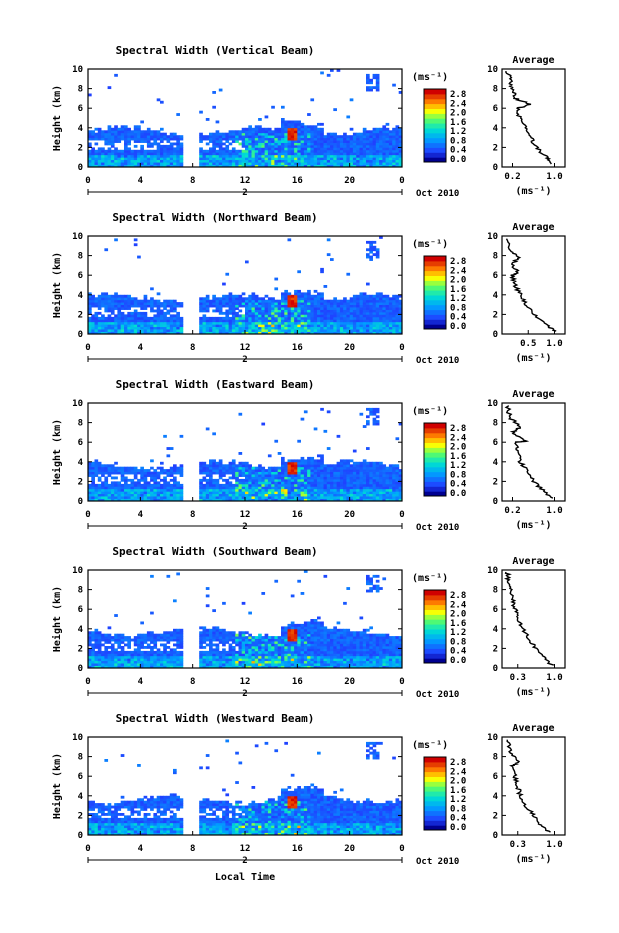 This screenshot has height=933, width=619. What do you see at coordinates (80, 90) in the screenshot?
I see `y-tick-label: 8` at bounding box center [80, 90].